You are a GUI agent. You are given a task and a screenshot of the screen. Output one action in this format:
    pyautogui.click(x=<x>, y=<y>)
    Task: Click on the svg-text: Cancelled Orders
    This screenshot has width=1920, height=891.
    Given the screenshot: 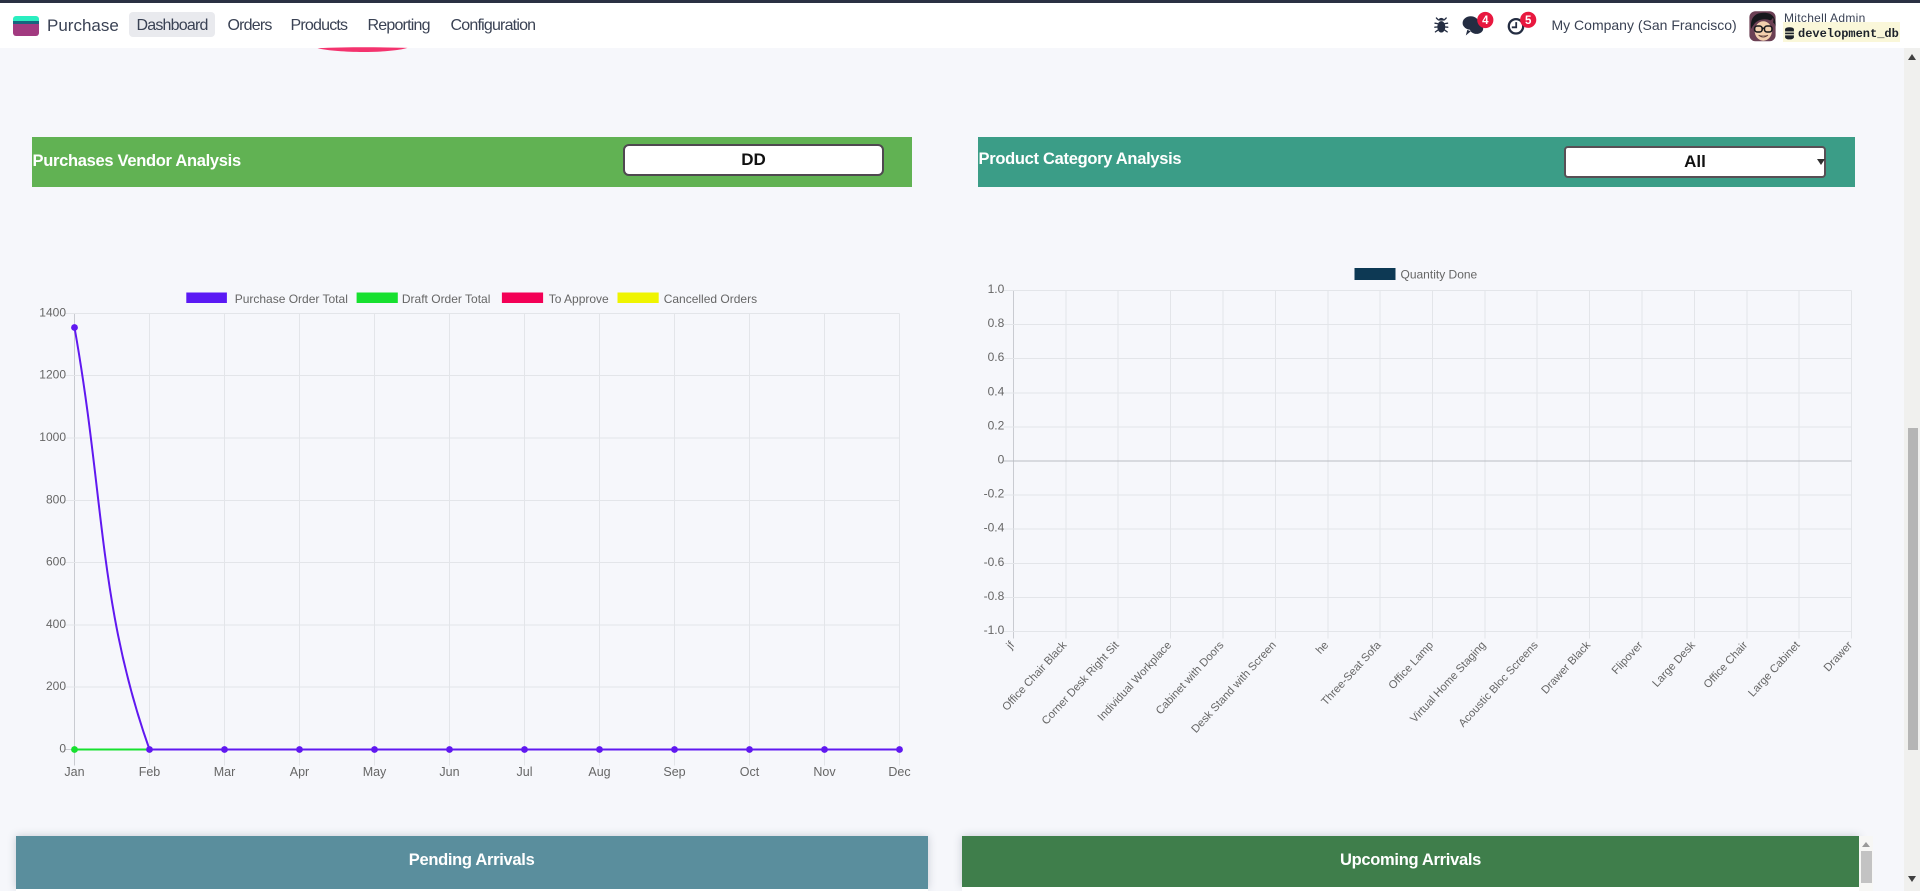 What is the action you would take?
    pyautogui.click(x=710, y=299)
    